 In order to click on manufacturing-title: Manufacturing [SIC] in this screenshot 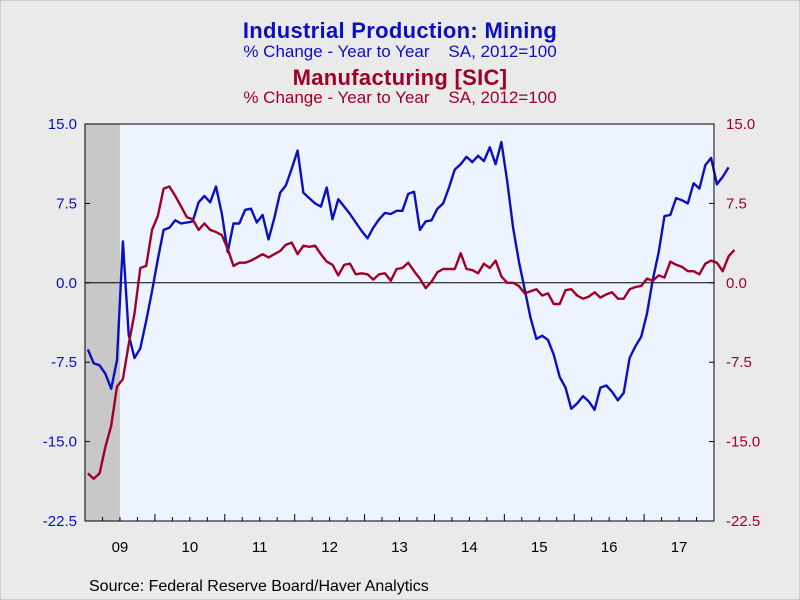, I will do `click(400, 77)`.